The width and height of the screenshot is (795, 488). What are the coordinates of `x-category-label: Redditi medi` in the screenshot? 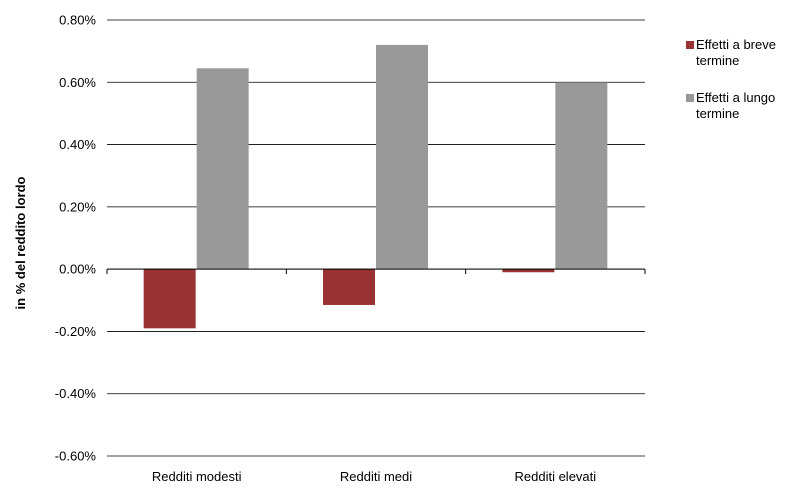 It's located at (376, 476).